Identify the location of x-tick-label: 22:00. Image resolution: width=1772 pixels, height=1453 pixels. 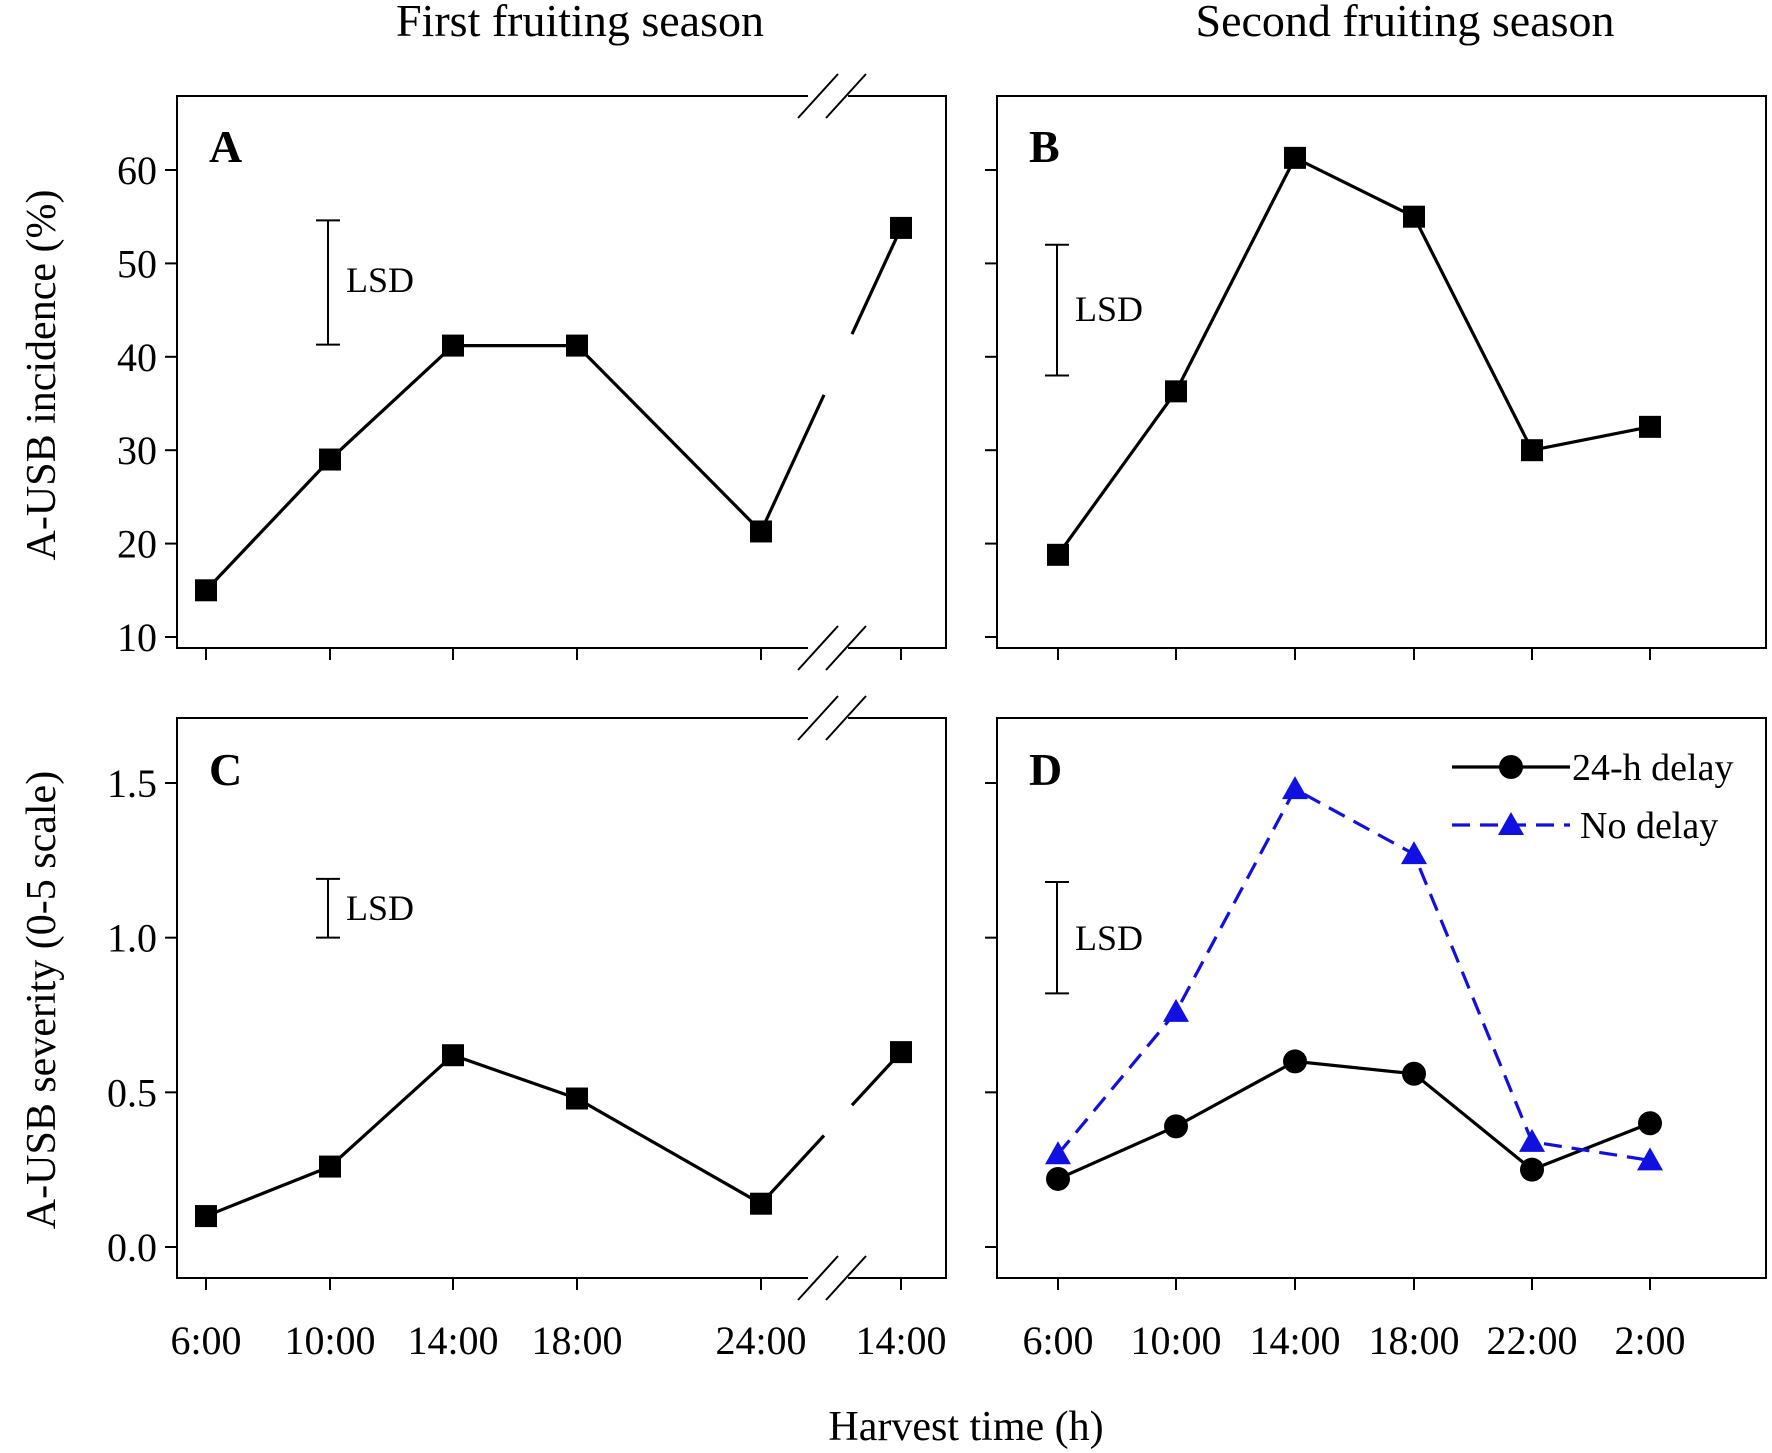
(1531, 1340).